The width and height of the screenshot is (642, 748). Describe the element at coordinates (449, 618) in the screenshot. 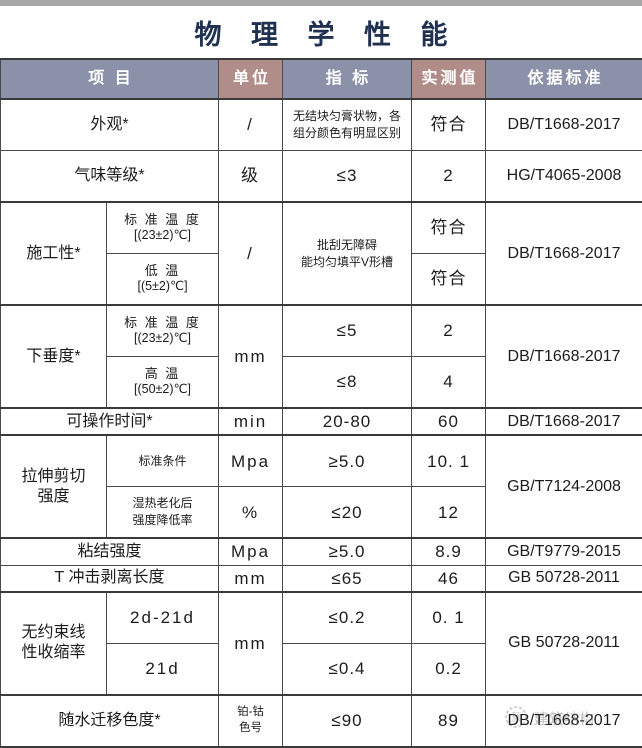

I see `cell-measured: 0. 1` at that location.